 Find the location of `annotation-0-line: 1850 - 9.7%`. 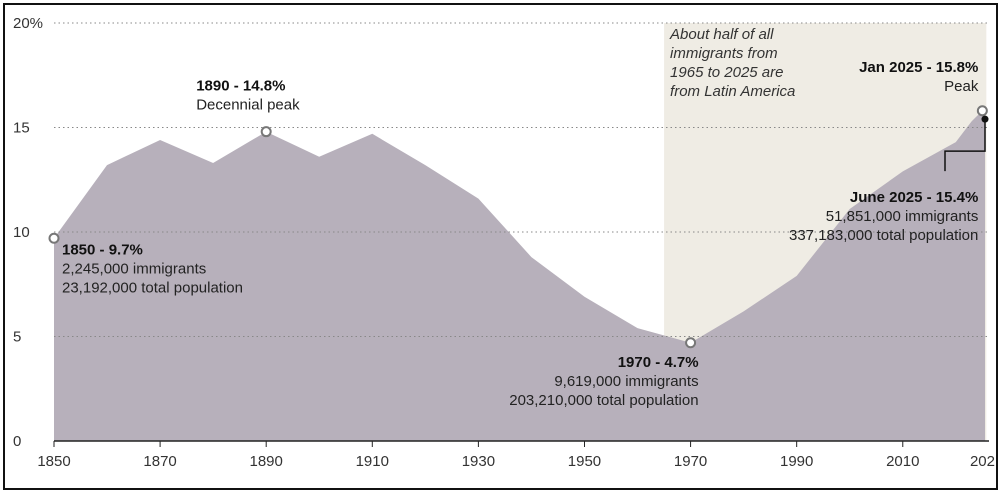

annotation-0-line: 1850 - 9.7% is located at coordinates (102, 249).